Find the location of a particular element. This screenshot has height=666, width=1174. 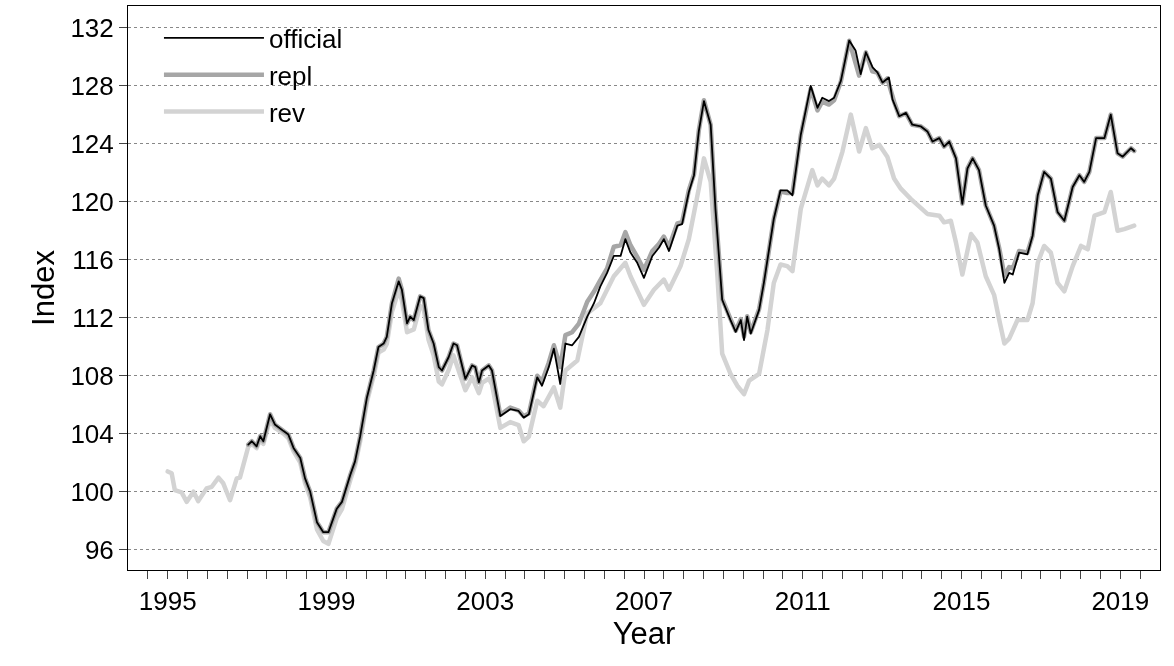

y-tick-label: 124 is located at coordinates (92, 143).